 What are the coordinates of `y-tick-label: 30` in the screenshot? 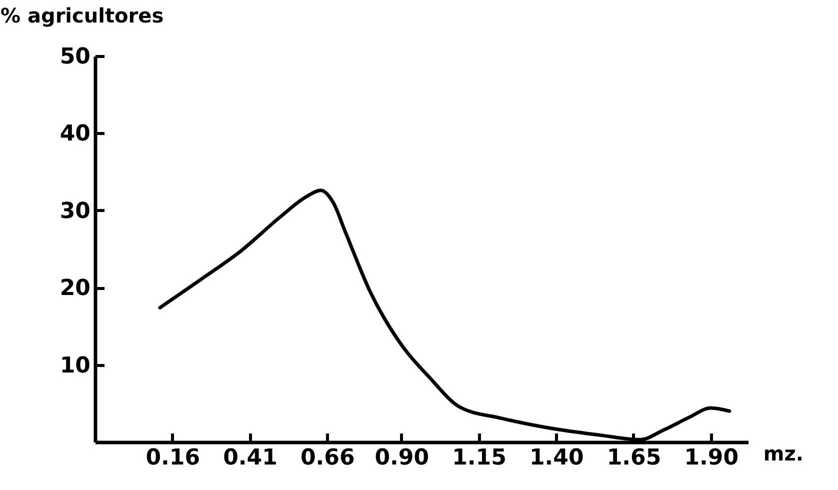 It's located at (75, 211).